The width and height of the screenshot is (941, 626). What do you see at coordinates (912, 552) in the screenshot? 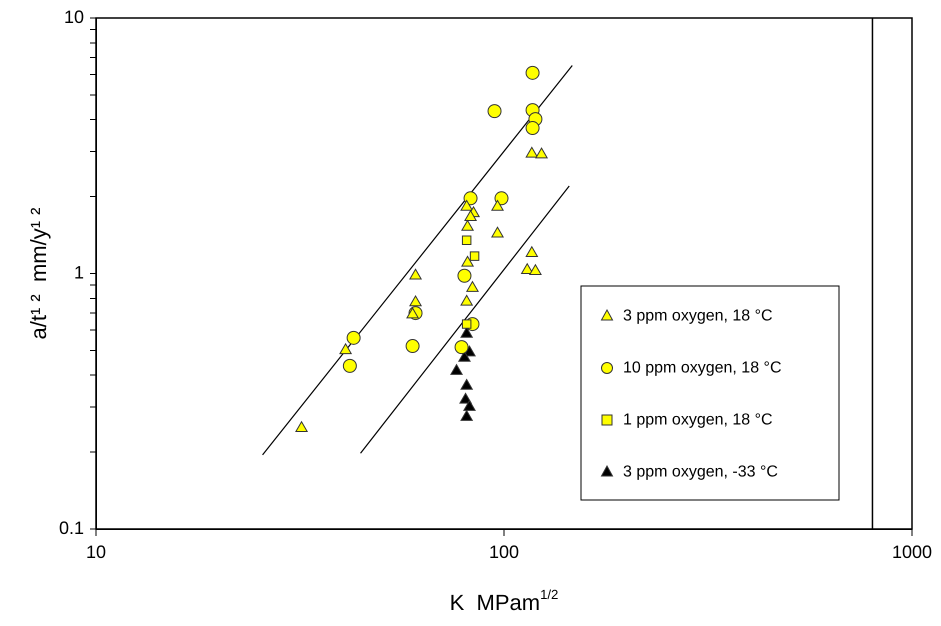
I see `x-tick-label: 1000` at bounding box center [912, 552].